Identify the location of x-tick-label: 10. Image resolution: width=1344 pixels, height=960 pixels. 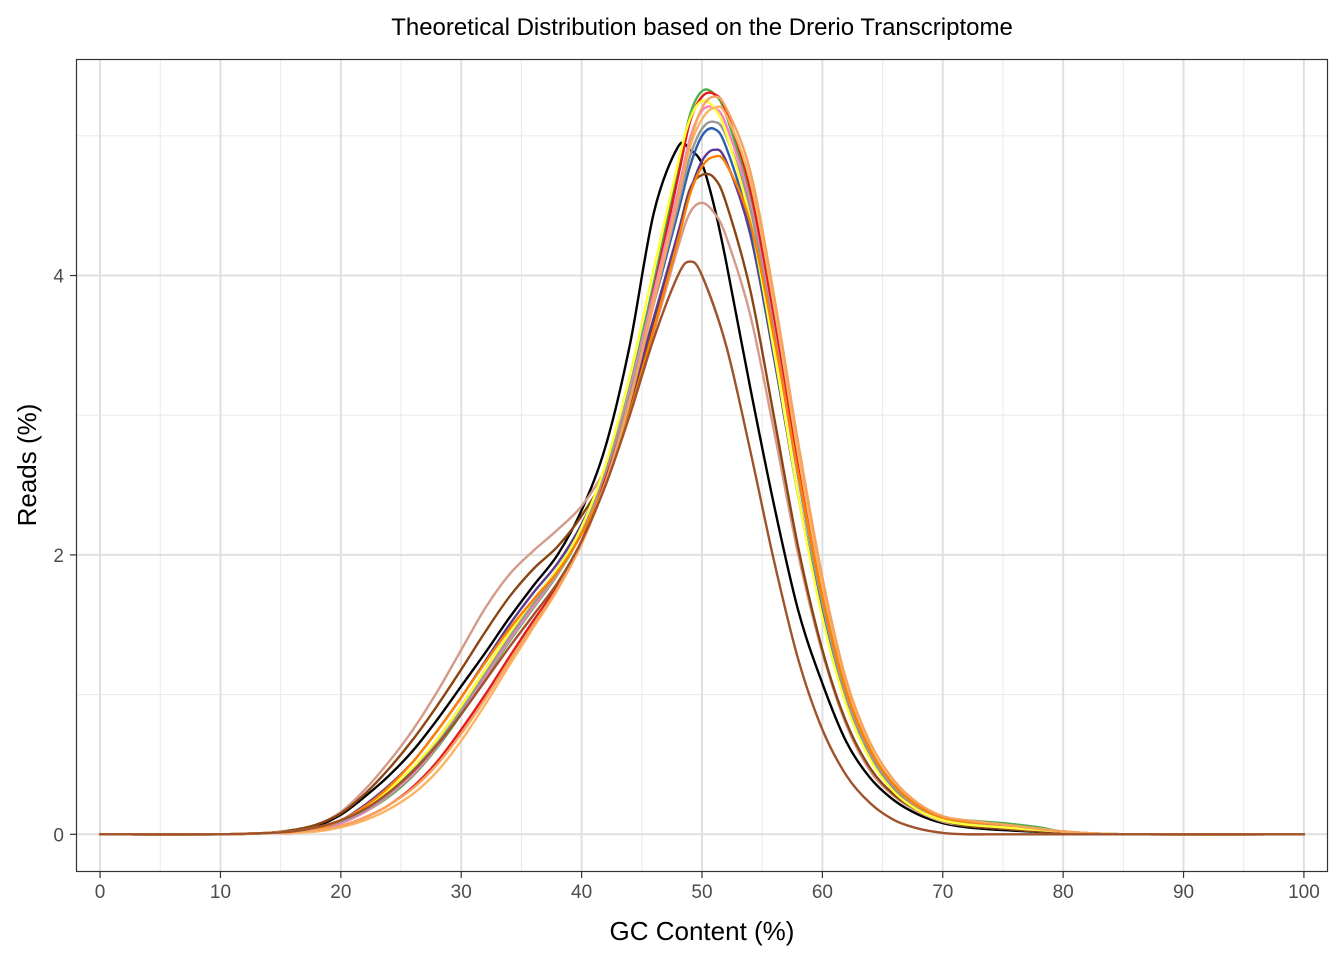
(220, 892).